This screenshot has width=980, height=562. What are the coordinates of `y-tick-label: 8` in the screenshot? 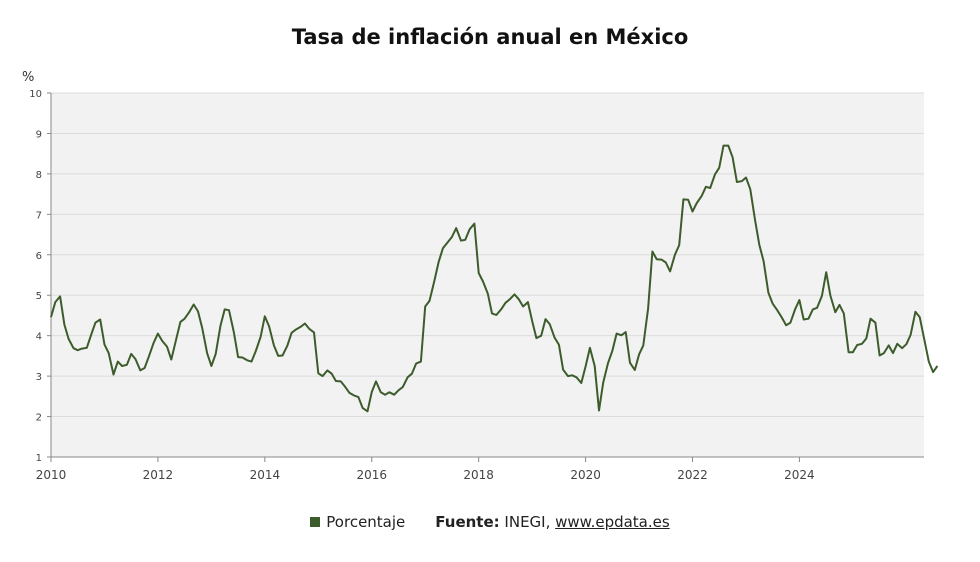 It's located at (39, 175).